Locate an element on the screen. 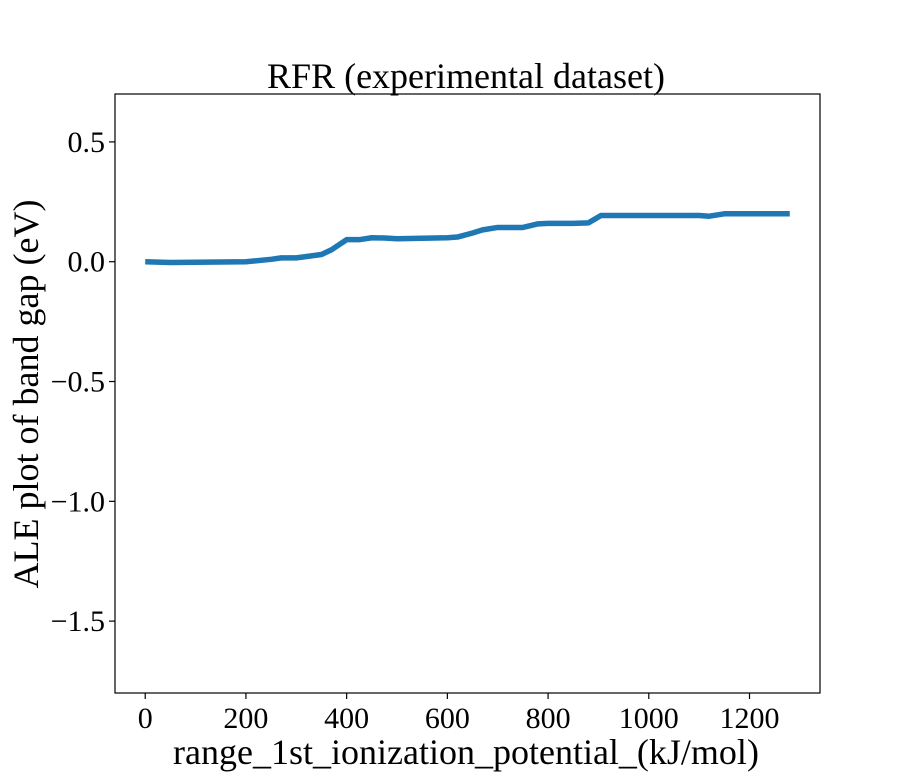 This screenshot has height=780, width=910. x-axis-label: range_1st_ionization_potential_(kJ/mol) is located at coordinates (466, 752).